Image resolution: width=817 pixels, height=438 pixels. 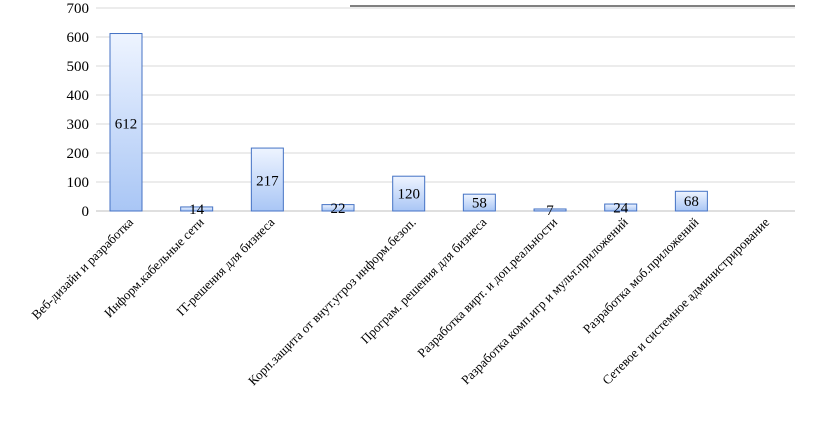 I want to click on y-axis-ticks: 0 100 200 300 400 500 600 700, so click(x=78, y=110).